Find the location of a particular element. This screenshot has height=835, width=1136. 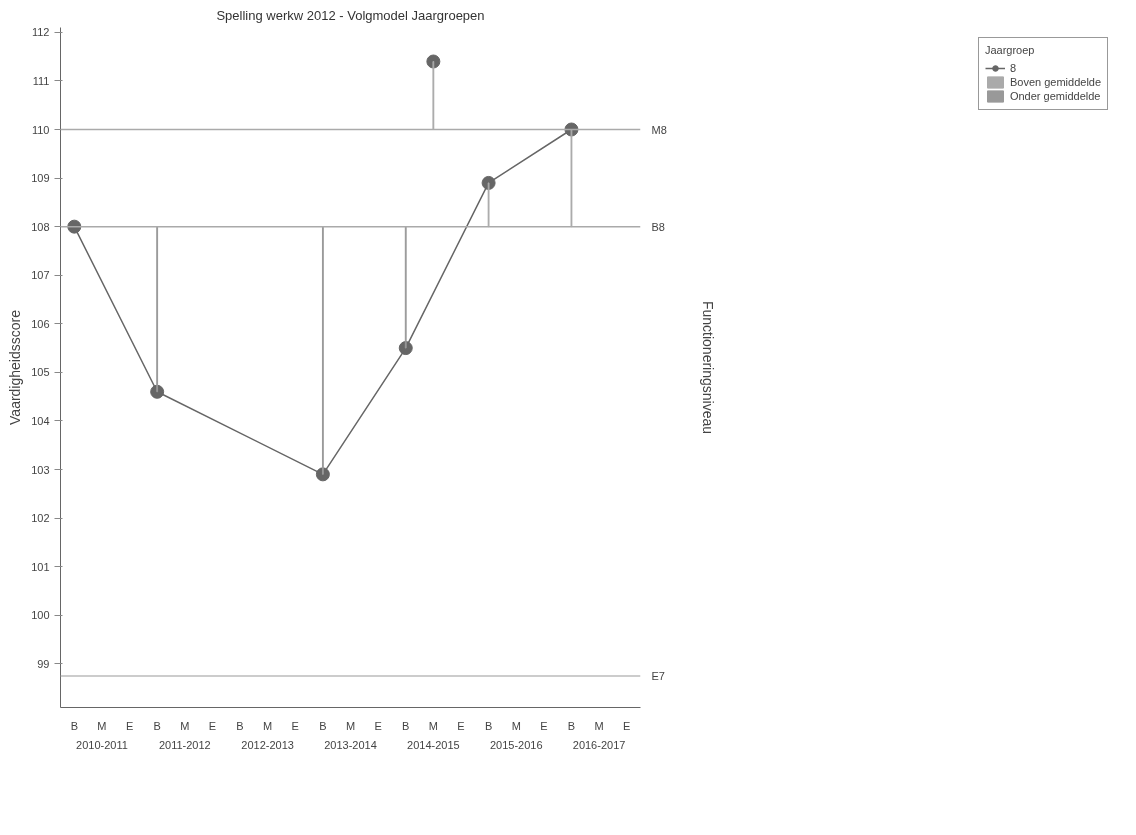

y-tick-label: 103 is located at coordinates (40, 469).